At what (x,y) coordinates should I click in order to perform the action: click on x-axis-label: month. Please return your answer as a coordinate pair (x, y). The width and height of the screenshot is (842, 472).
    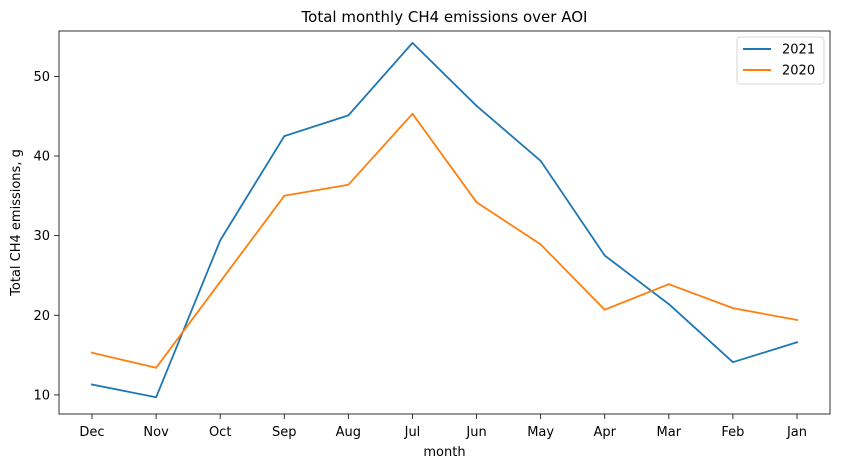
    Looking at the image, I should click on (444, 452).